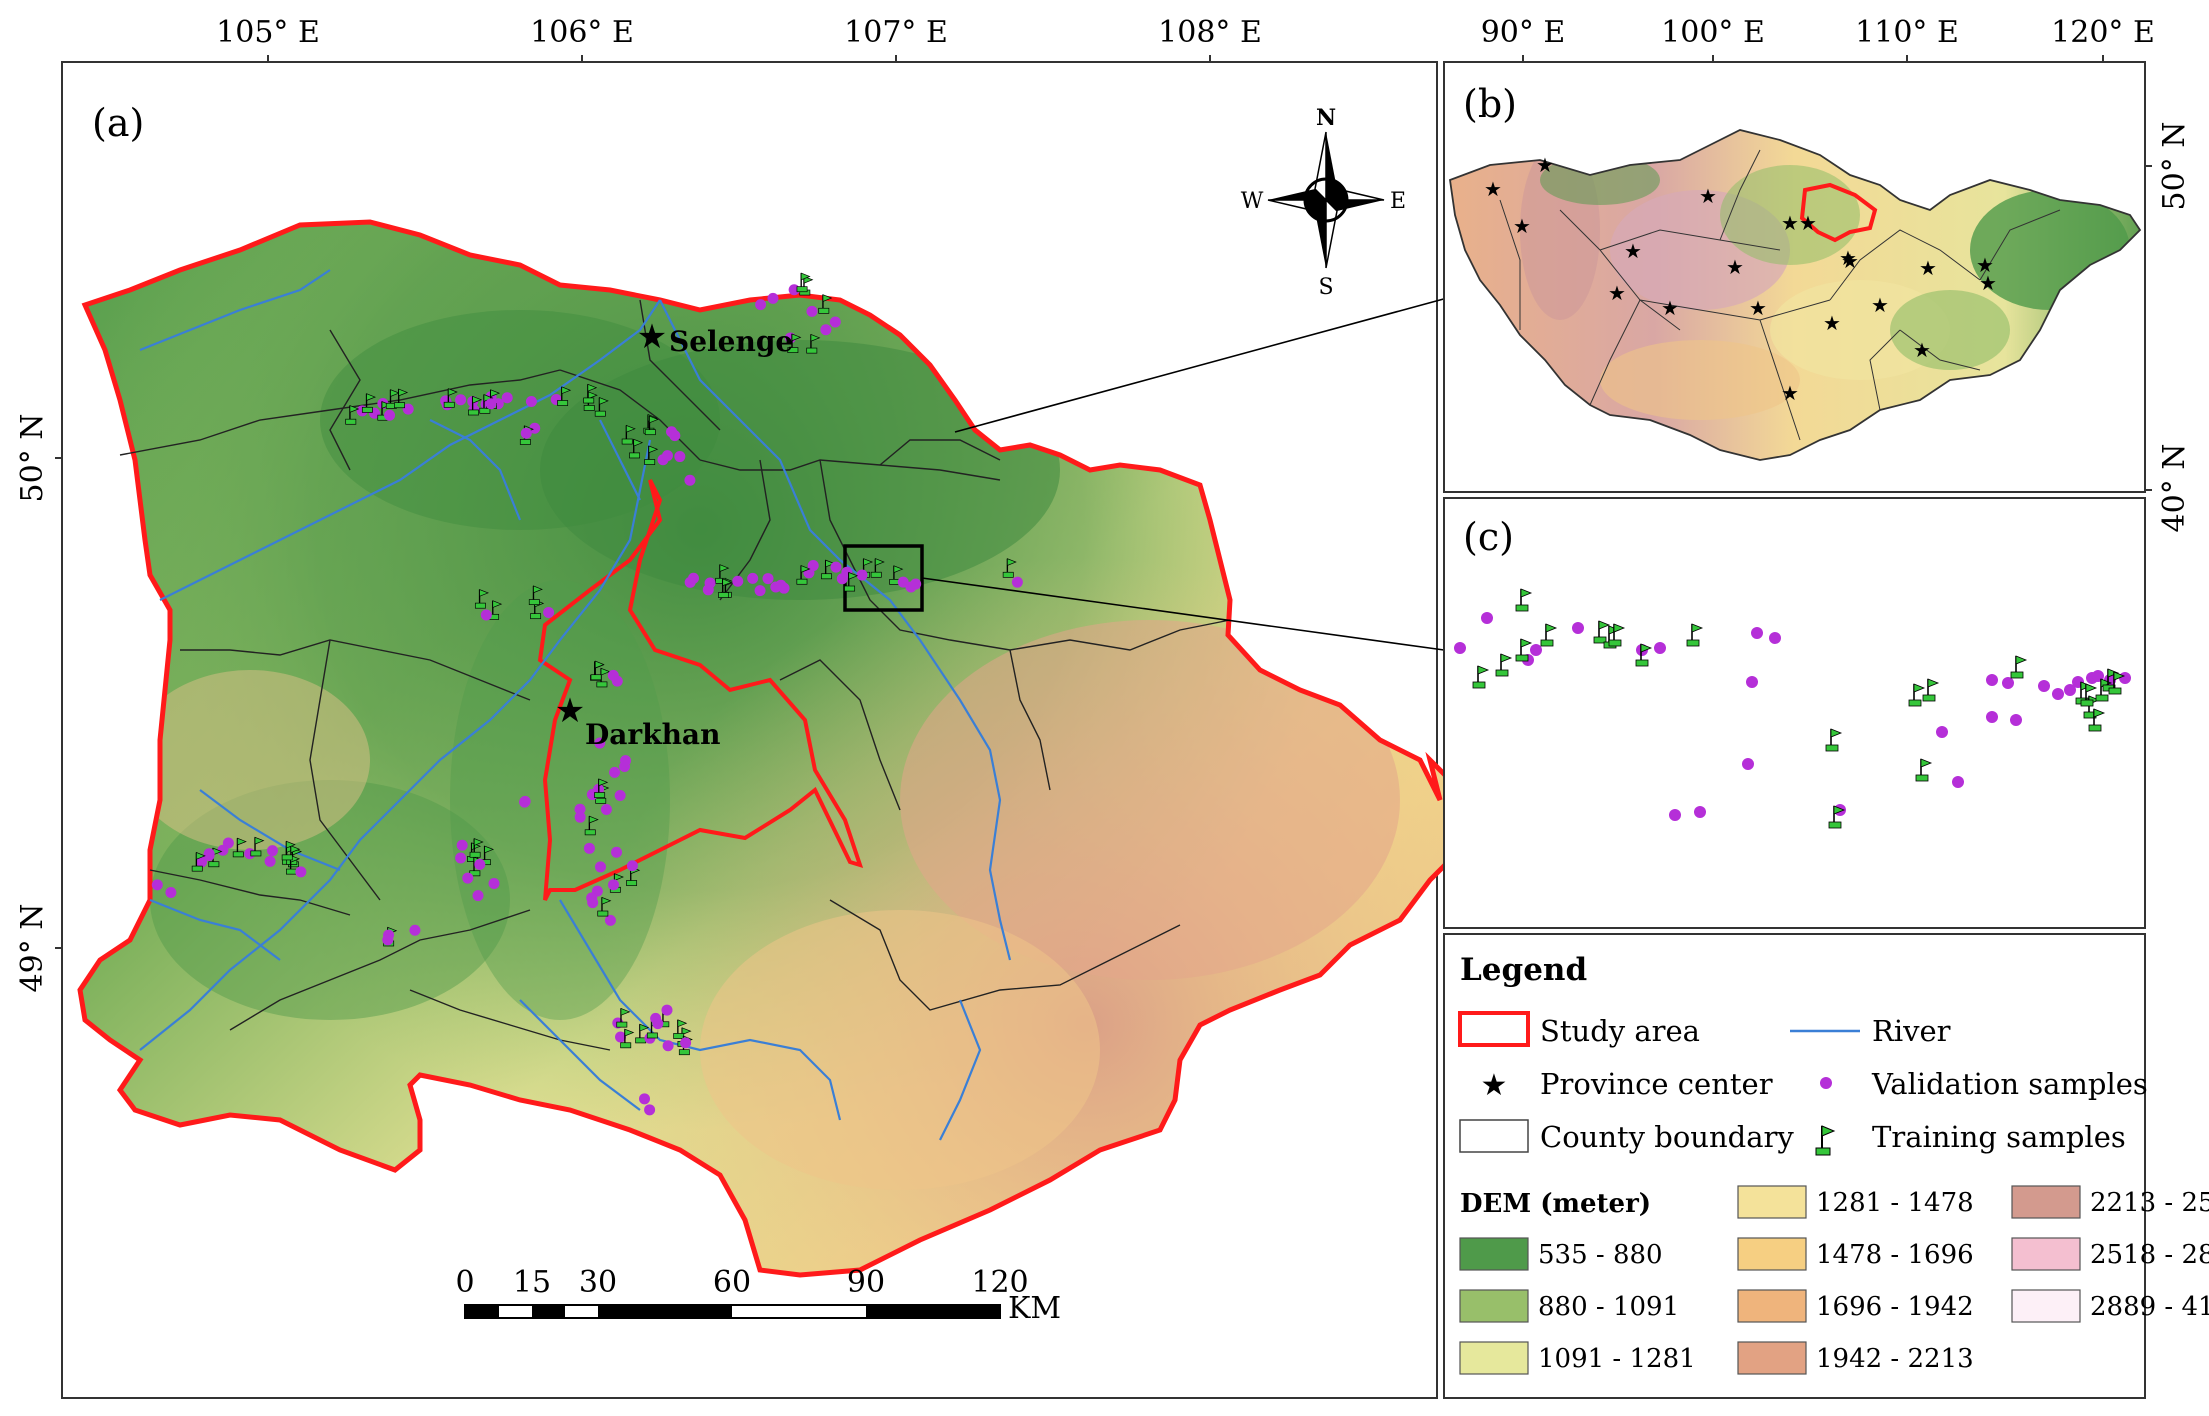 This screenshot has height=1416, width=2209. I want to click on dem-class-label: 880 - 1091, so click(1608, 1307).